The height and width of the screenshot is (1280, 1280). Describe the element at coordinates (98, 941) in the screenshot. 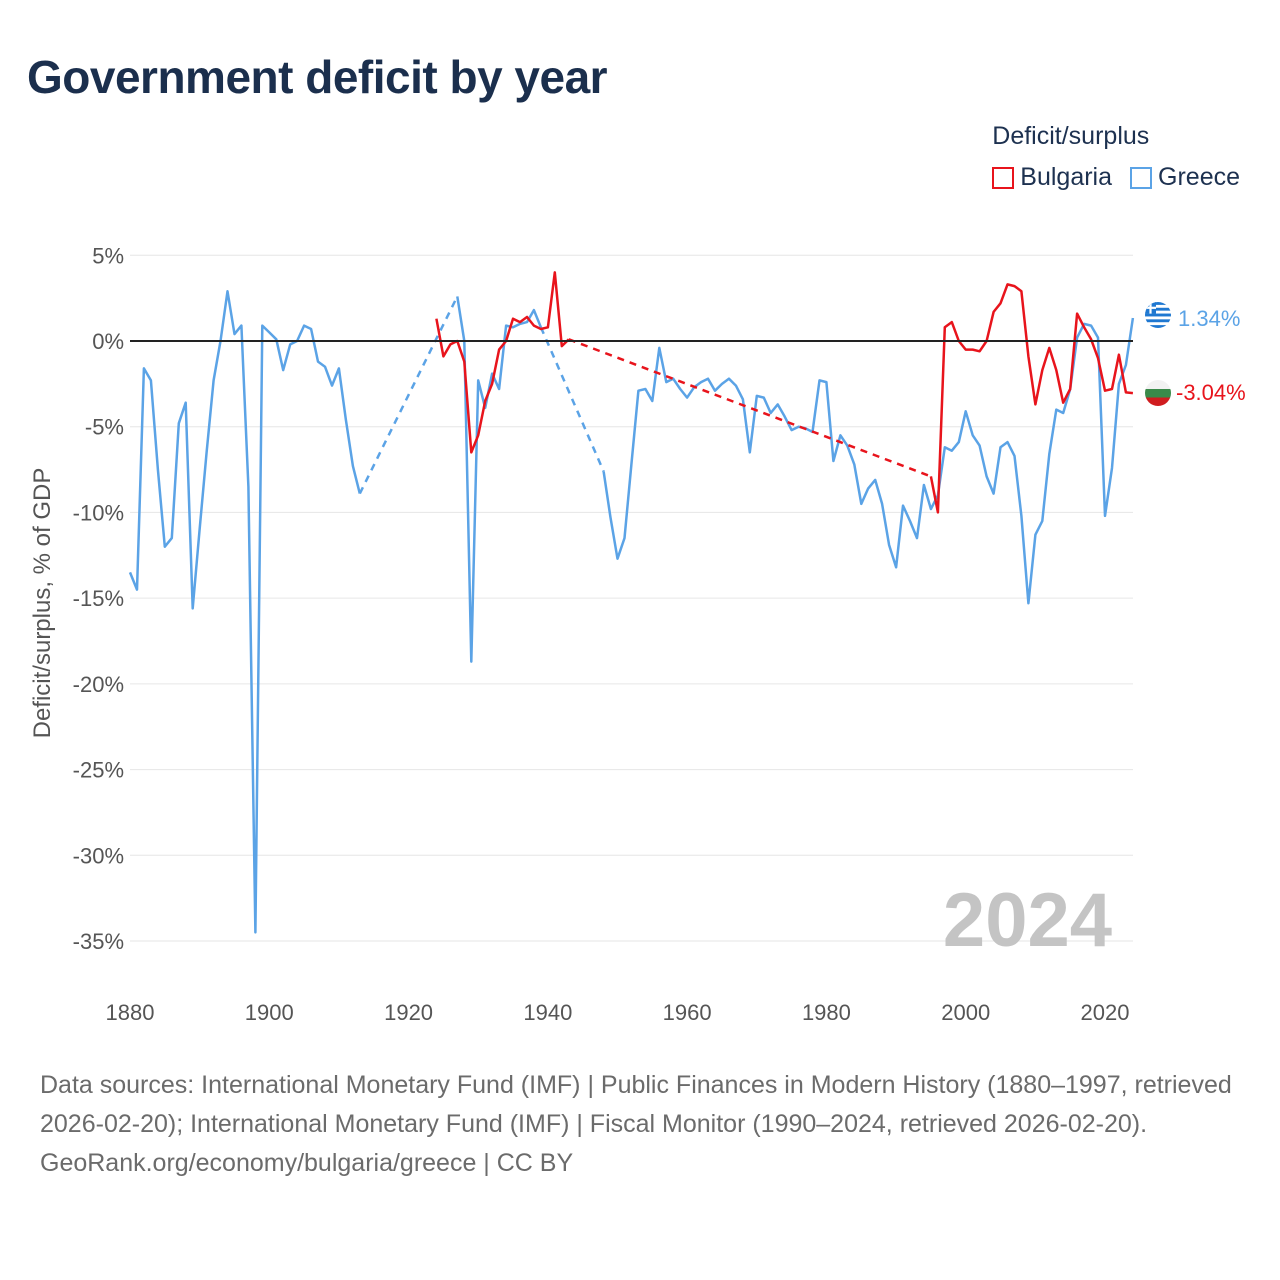

I see `y-tick-label: -35%` at that location.